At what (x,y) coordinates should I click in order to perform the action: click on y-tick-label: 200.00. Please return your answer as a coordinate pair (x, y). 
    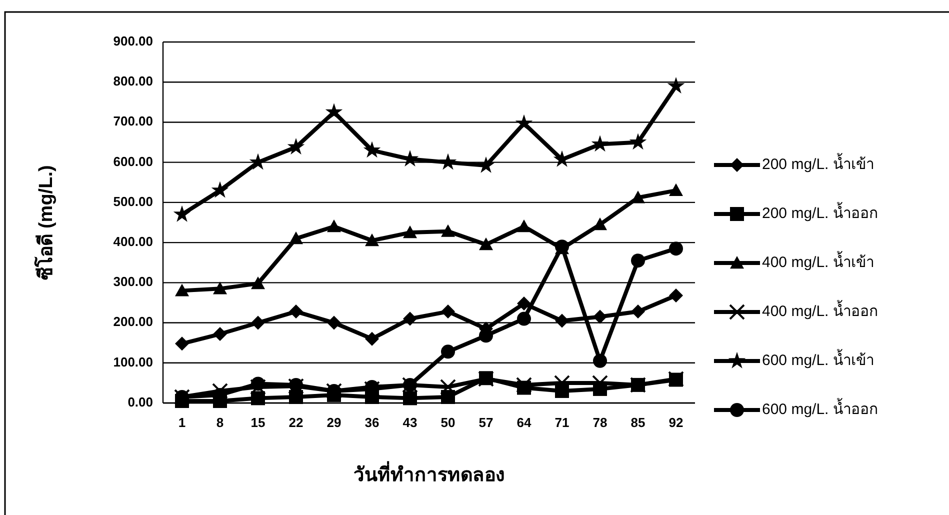
    Looking at the image, I should click on (133, 322).